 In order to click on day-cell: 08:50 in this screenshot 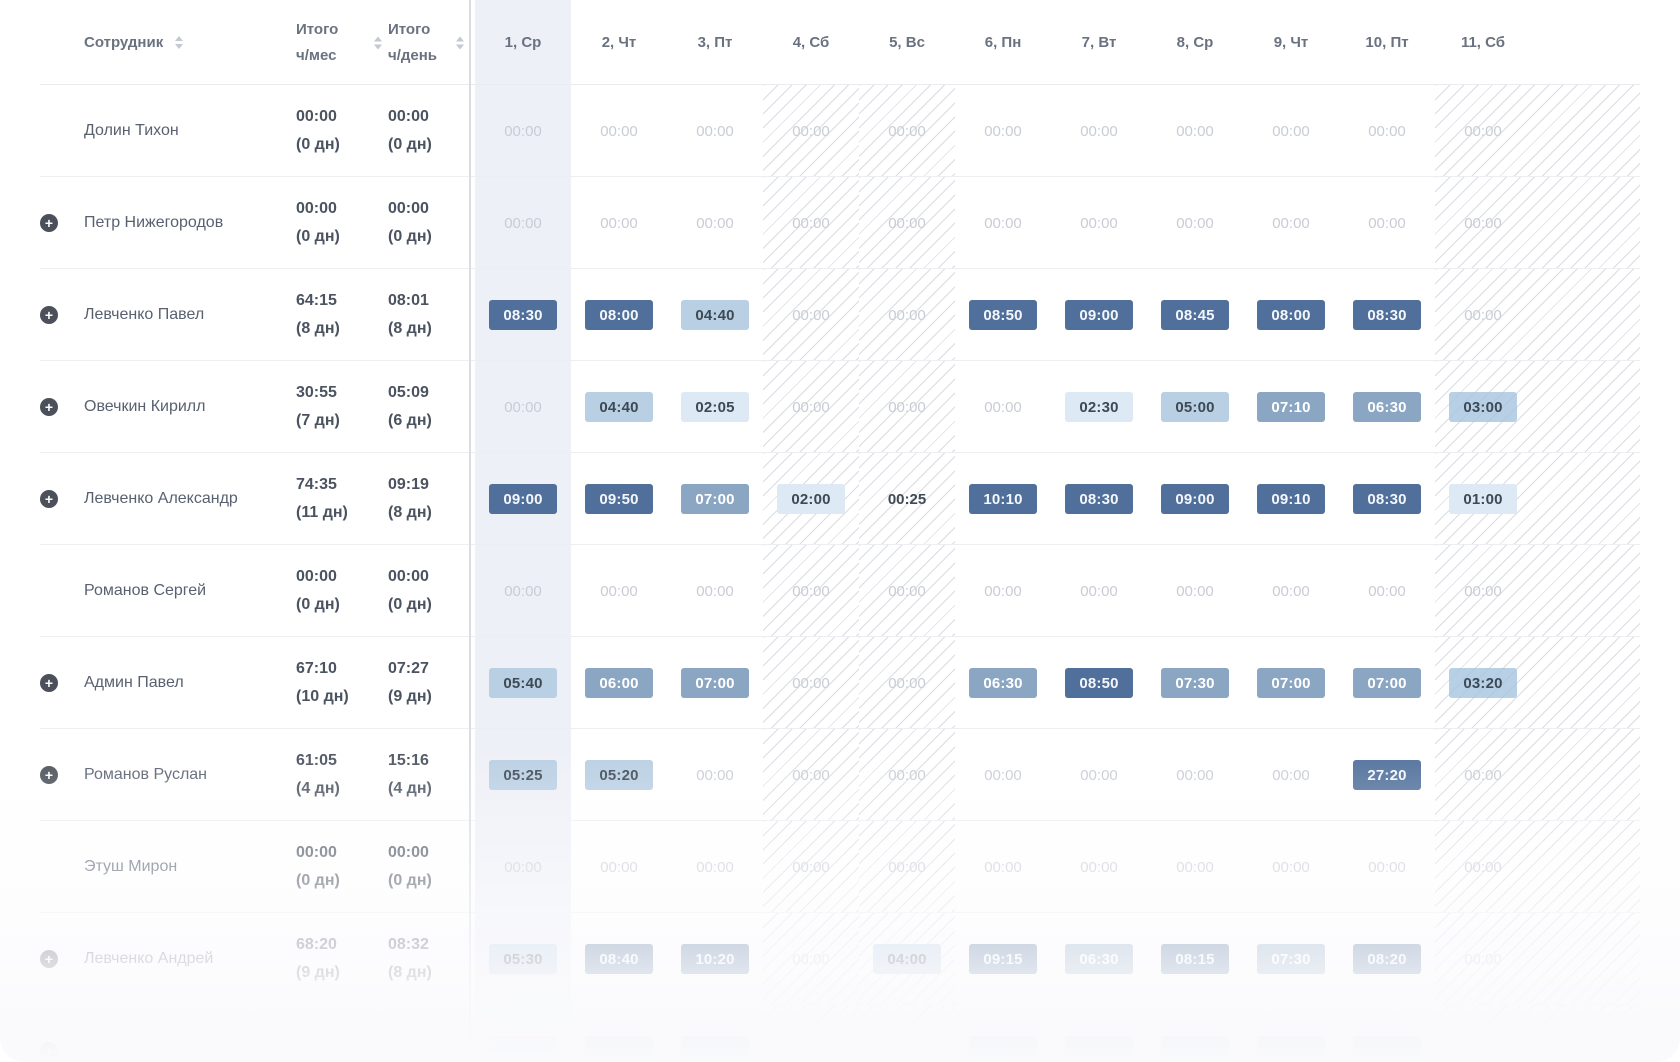, I will do `click(1003, 315)`.